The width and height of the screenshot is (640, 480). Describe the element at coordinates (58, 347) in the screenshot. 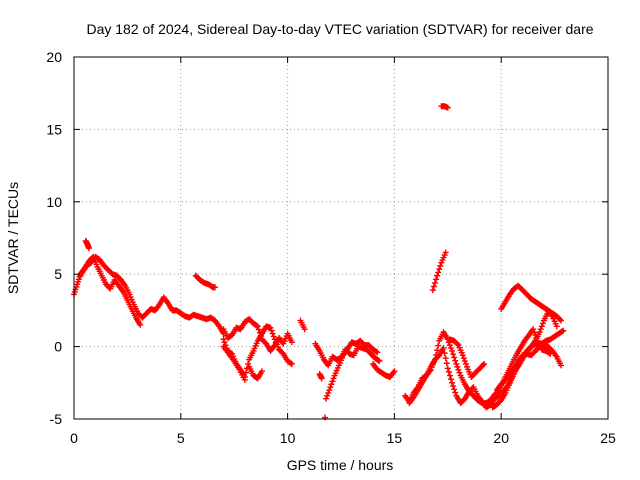

I see `y-tick-label: 0` at that location.